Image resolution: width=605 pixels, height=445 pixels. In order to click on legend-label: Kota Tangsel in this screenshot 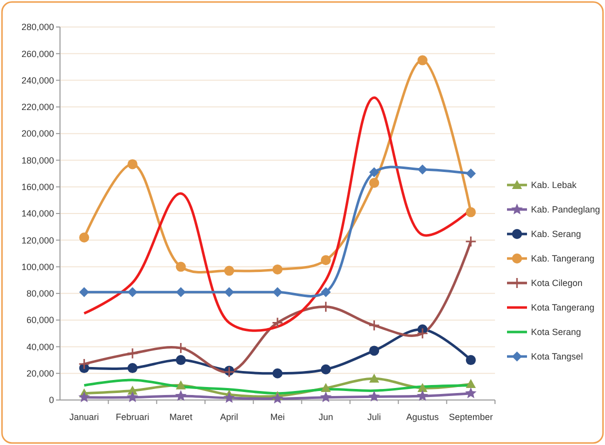, I will do `click(557, 357)`.